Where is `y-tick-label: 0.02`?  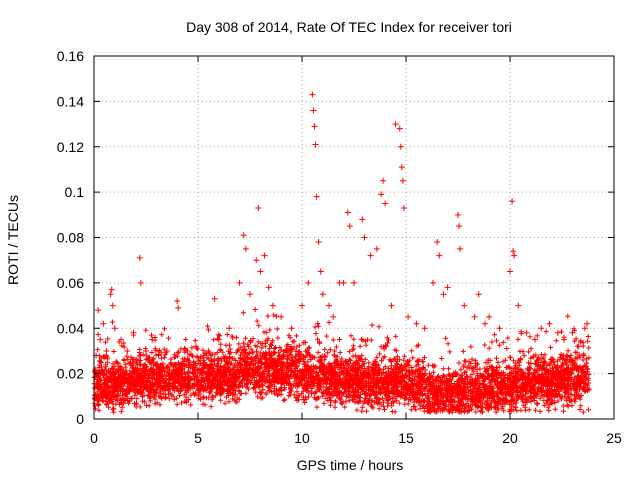
y-tick-label: 0.02 is located at coordinates (70, 374).